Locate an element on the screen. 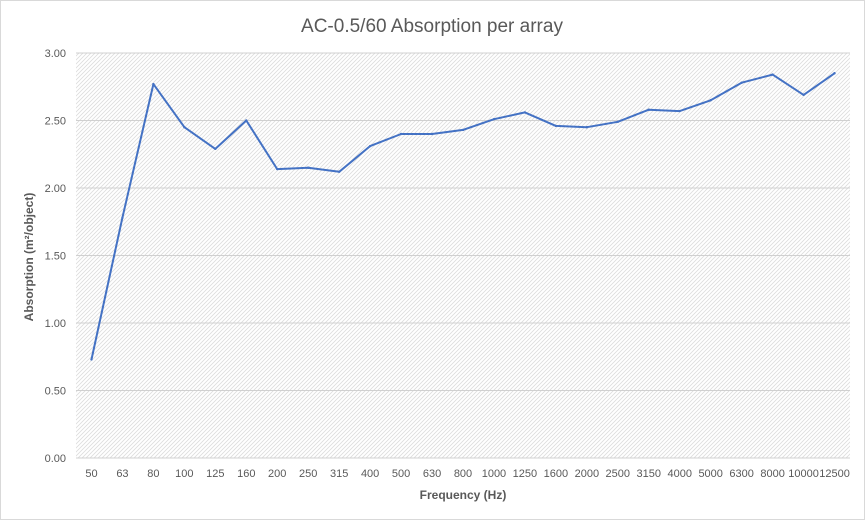 This screenshot has height=520, width=865. x-tick-label: 400 is located at coordinates (370, 474).